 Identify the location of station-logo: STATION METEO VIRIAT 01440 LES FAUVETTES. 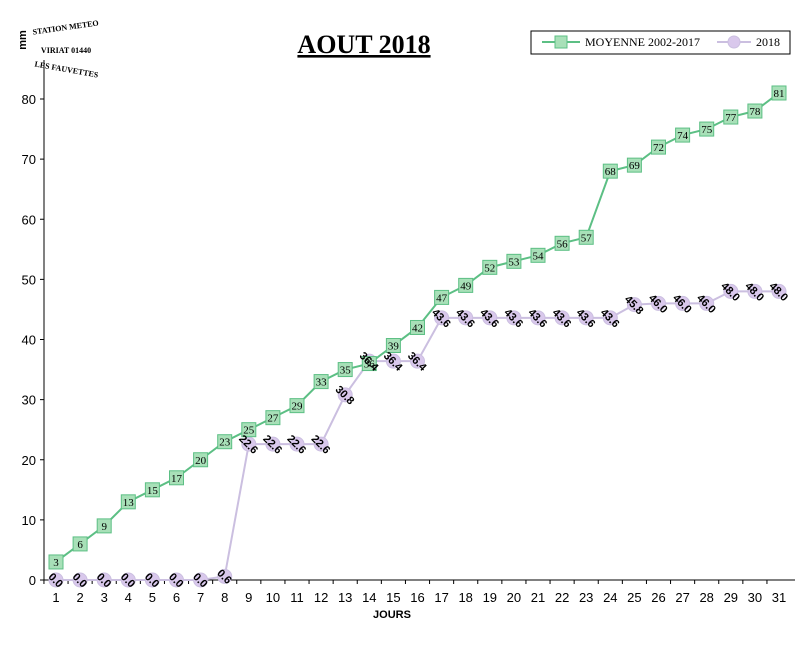
(65, 48).